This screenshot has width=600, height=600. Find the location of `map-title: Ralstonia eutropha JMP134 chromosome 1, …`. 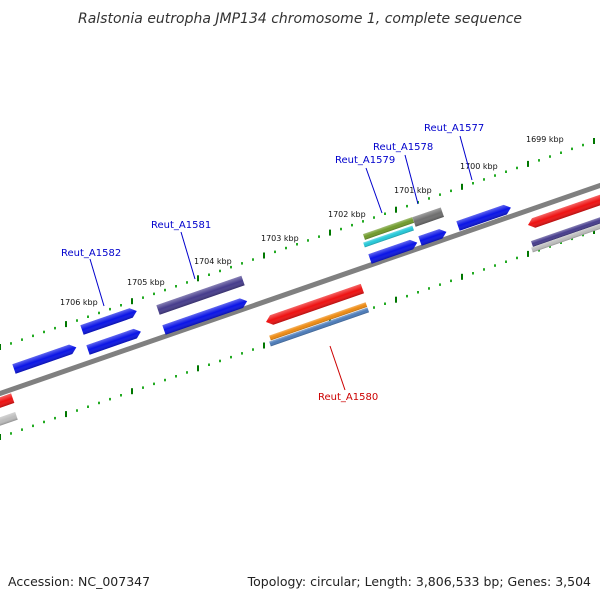

map-title: Ralstonia eutropha JMP134 chromosome 1, … is located at coordinates (300, 19).